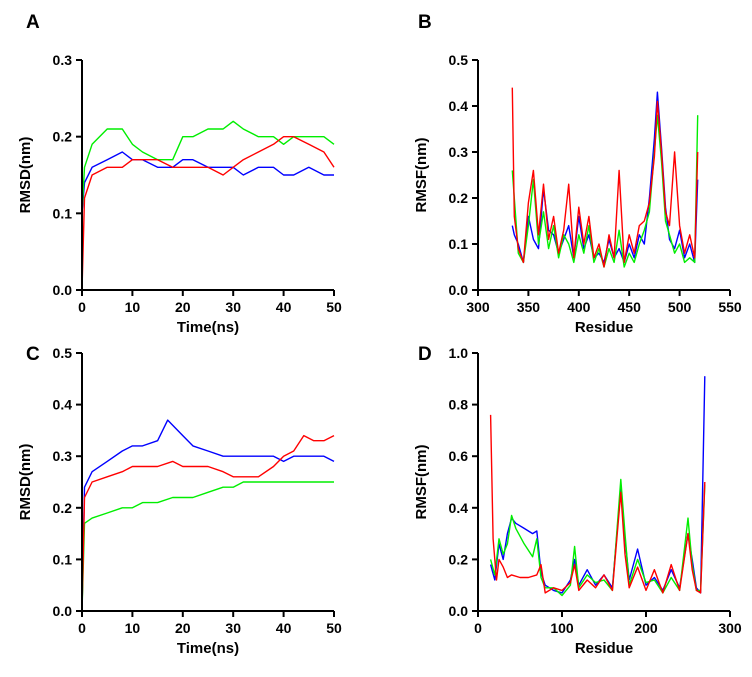 The height and width of the screenshot is (677, 752). I want to click on x-tick-label: 400, so click(579, 307).